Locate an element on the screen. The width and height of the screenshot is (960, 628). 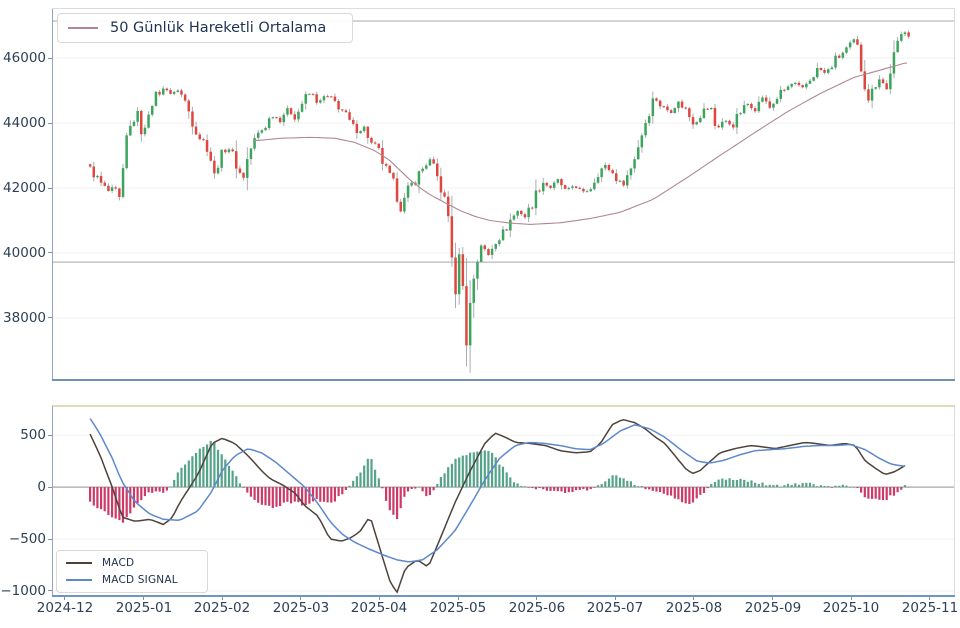
x-tick-label: 2025-10 is located at coordinates (851, 608).